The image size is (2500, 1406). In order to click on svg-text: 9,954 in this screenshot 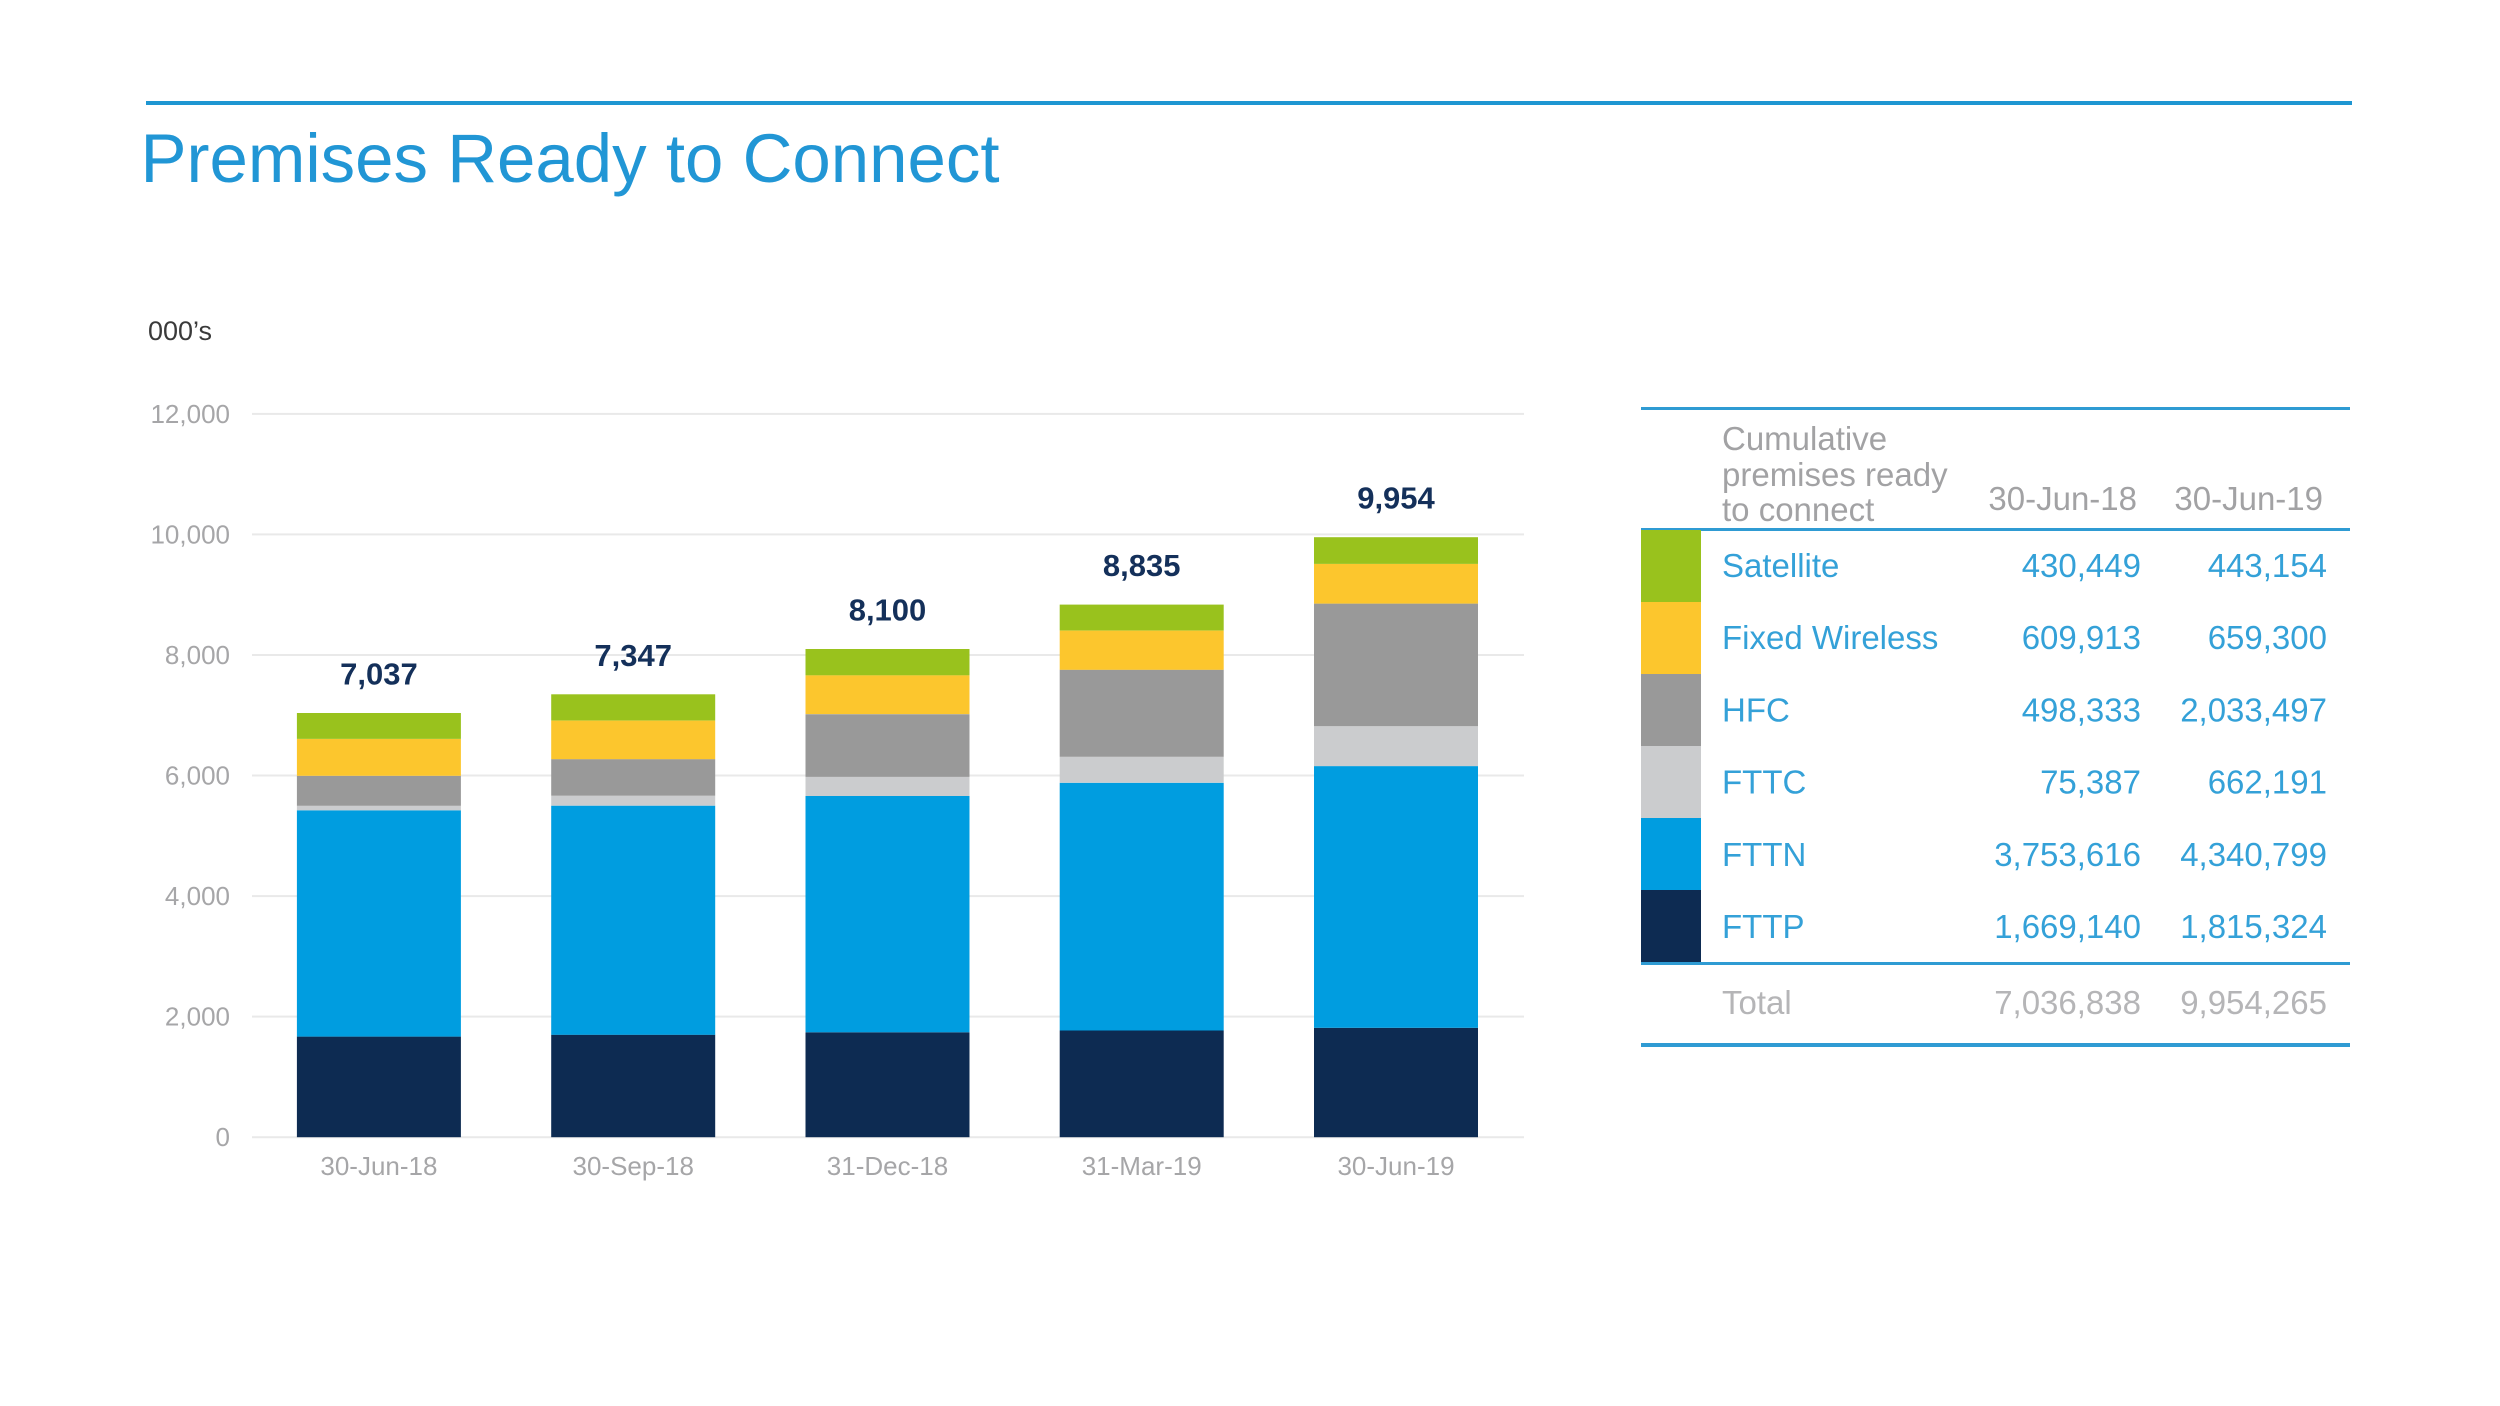, I will do `click(1396, 498)`.